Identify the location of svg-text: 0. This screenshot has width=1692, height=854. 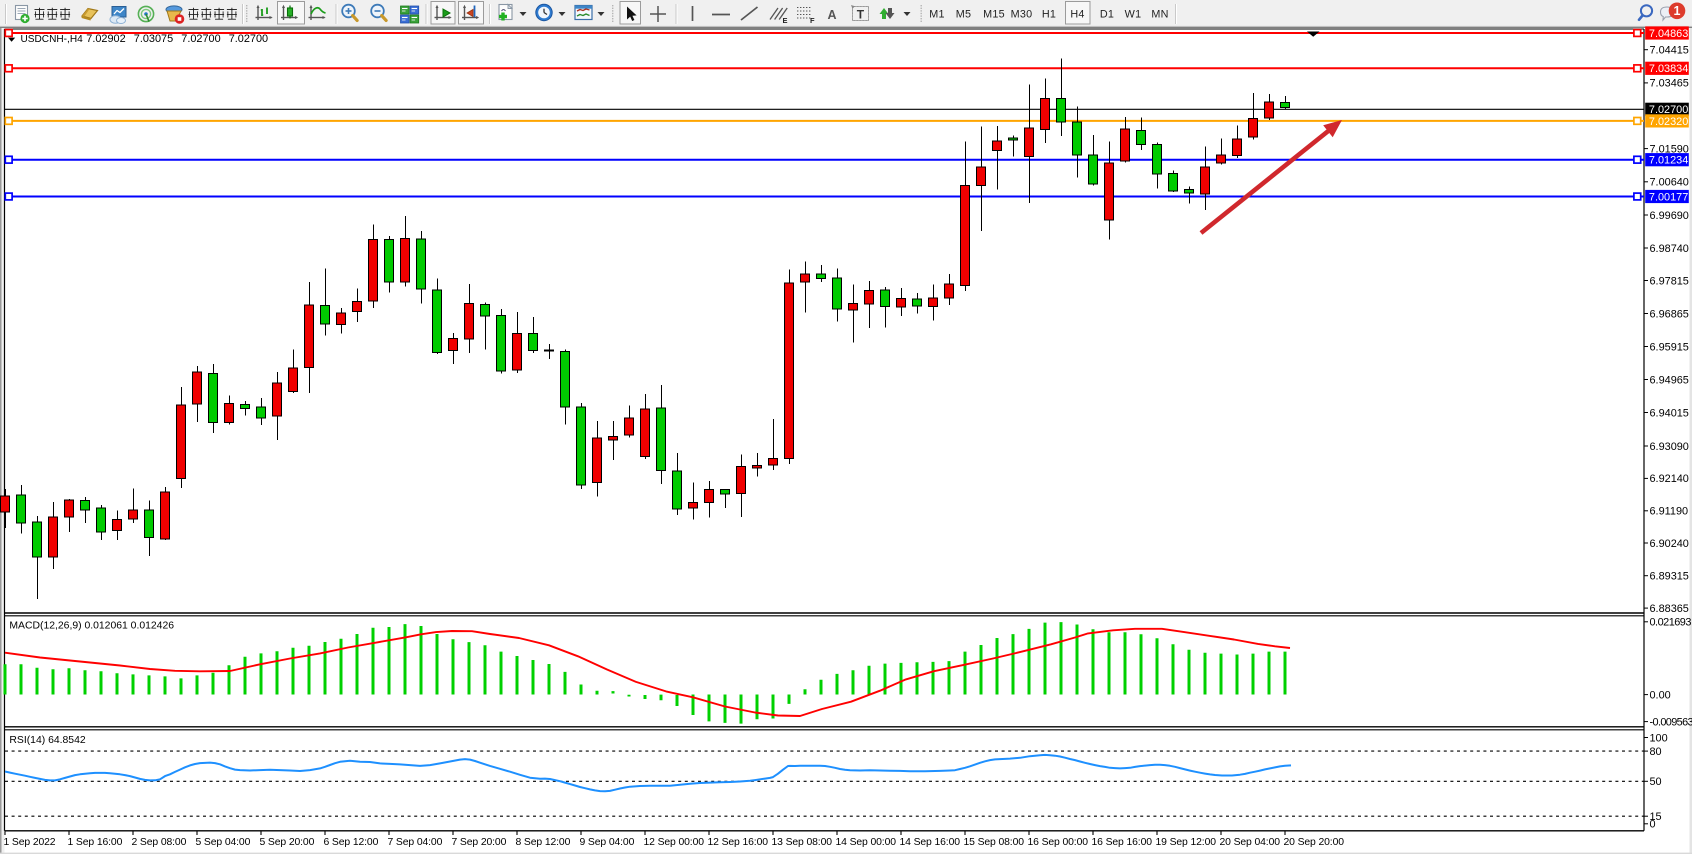
(1653, 825).